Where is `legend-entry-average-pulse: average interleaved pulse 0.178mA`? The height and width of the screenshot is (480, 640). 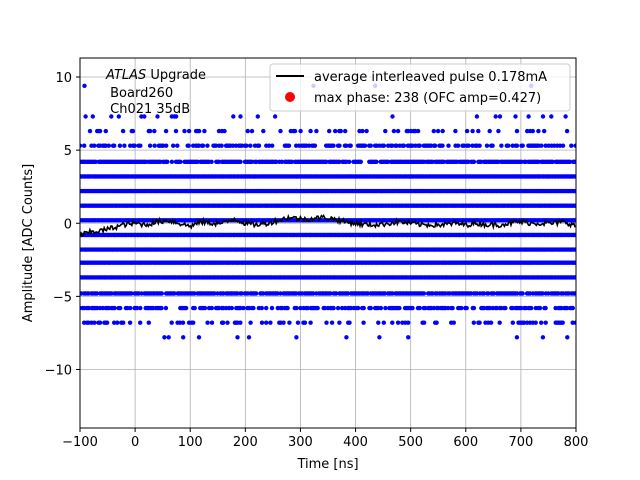
legend-entry-average-pulse: average interleaved pulse 0.178mA is located at coordinates (430, 77).